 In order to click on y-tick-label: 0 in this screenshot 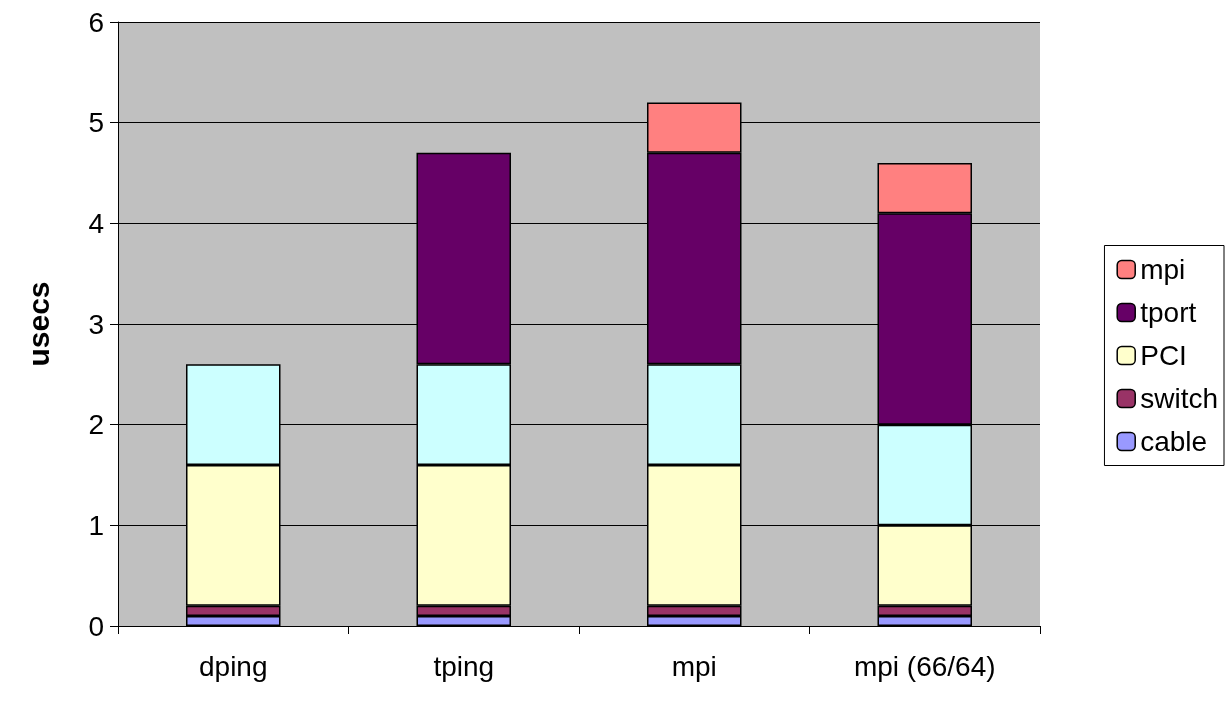, I will do `click(96, 626)`.